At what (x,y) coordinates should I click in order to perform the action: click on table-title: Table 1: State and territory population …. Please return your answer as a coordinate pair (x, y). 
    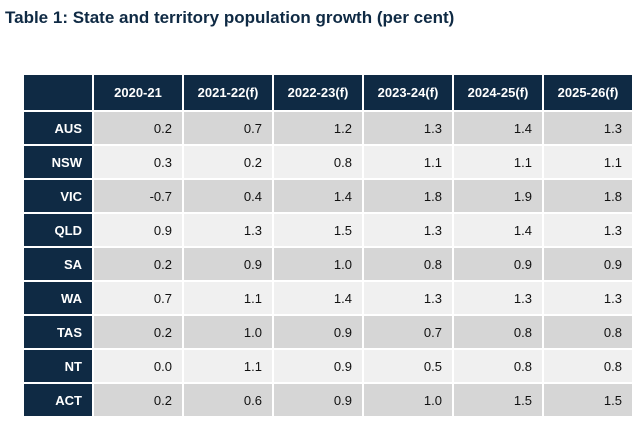
    Looking at the image, I should click on (230, 17).